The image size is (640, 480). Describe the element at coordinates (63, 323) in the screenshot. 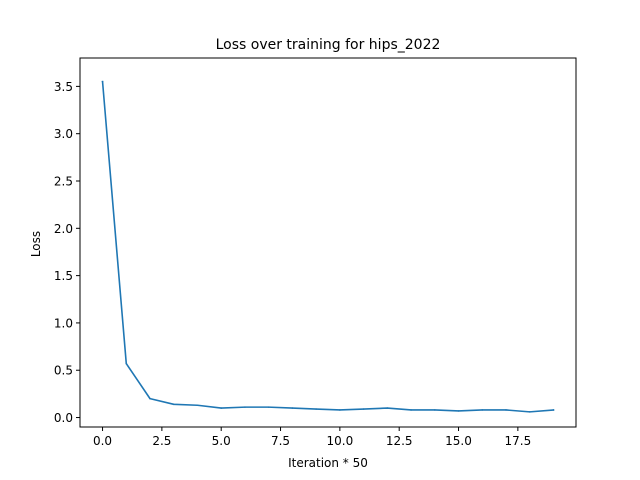

I see `y-tick-label: 1.0` at that location.